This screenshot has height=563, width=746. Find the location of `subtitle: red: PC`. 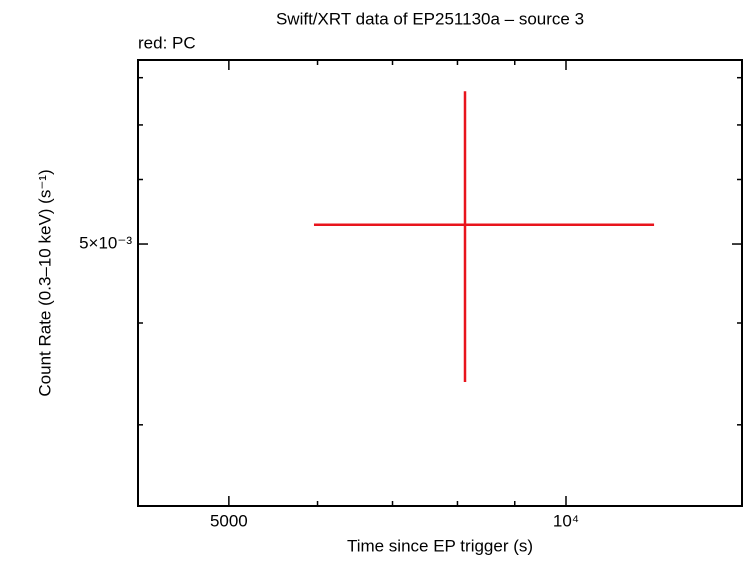

subtitle: red: PC is located at coordinates (167, 42).